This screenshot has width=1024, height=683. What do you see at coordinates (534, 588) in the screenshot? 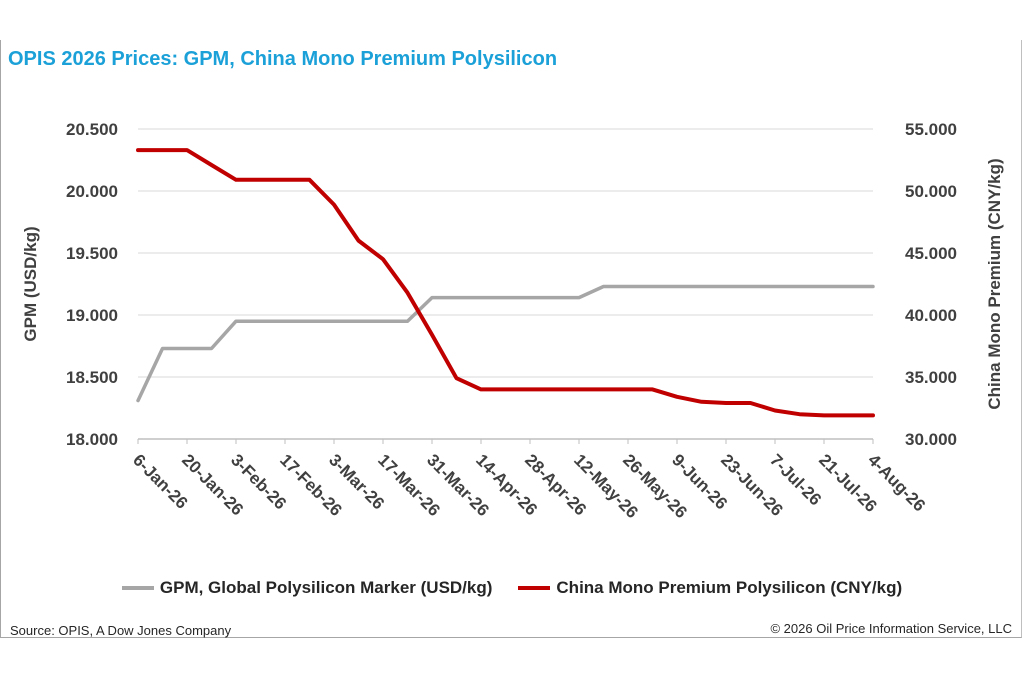
I see `legend-swatch-china` at bounding box center [534, 588].